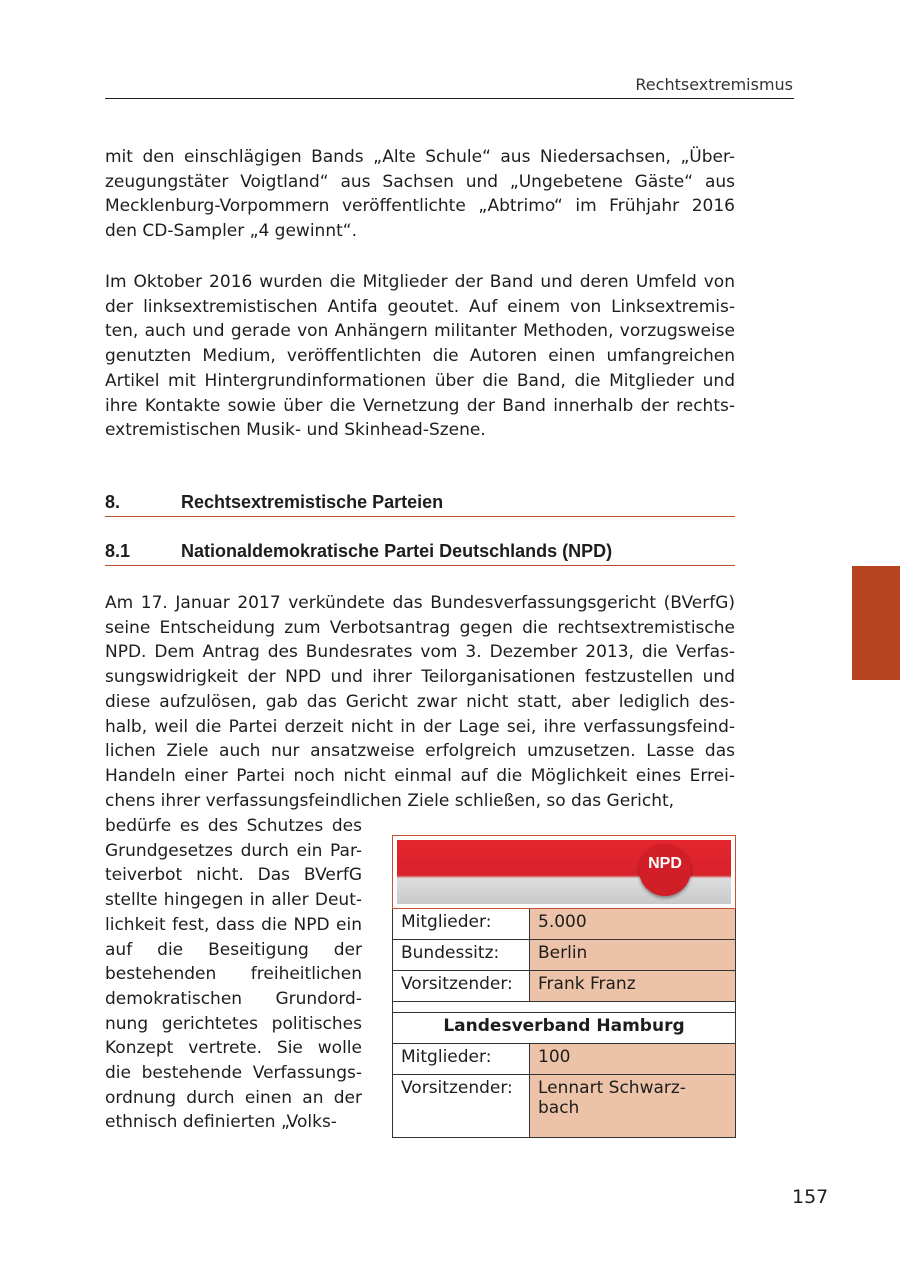 This screenshot has height=1262, width=900. What do you see at coordinates (632, 955) in the screenshot?
I see `info-value: Berlin` at bounding box center [632, 955].